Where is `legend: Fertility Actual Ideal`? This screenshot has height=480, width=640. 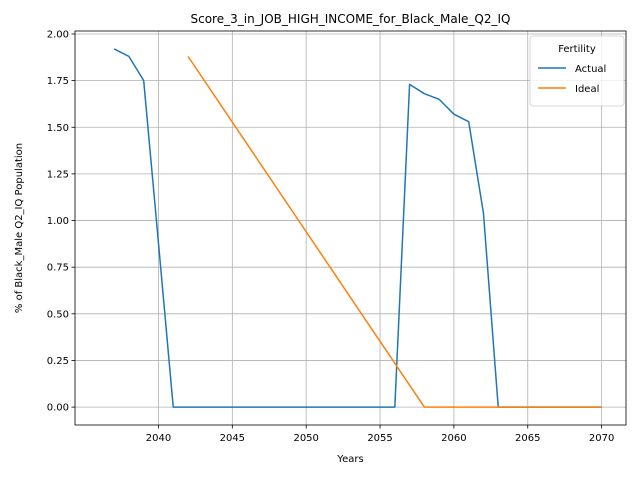
legend: Fertility Actual Ideal is located at coordinates (577, 71).